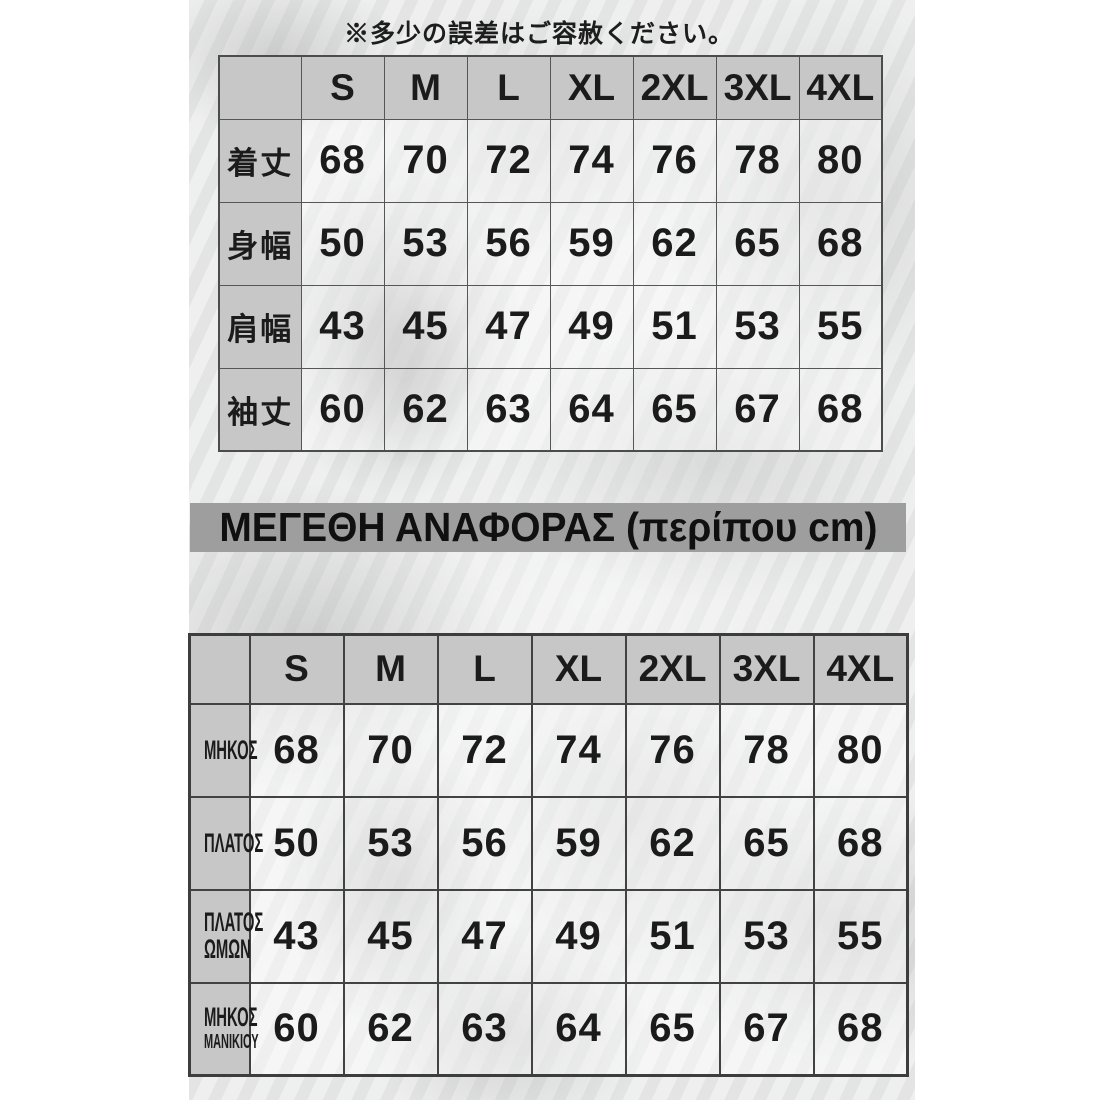 The width and height of the screenshot is (1100, 1100). I want to click on table-row: ΜΗΚΟΣ ΜΑΝΙΚΙΟΥ 60 62 63 64 65 67 68, so click(548, 1029).